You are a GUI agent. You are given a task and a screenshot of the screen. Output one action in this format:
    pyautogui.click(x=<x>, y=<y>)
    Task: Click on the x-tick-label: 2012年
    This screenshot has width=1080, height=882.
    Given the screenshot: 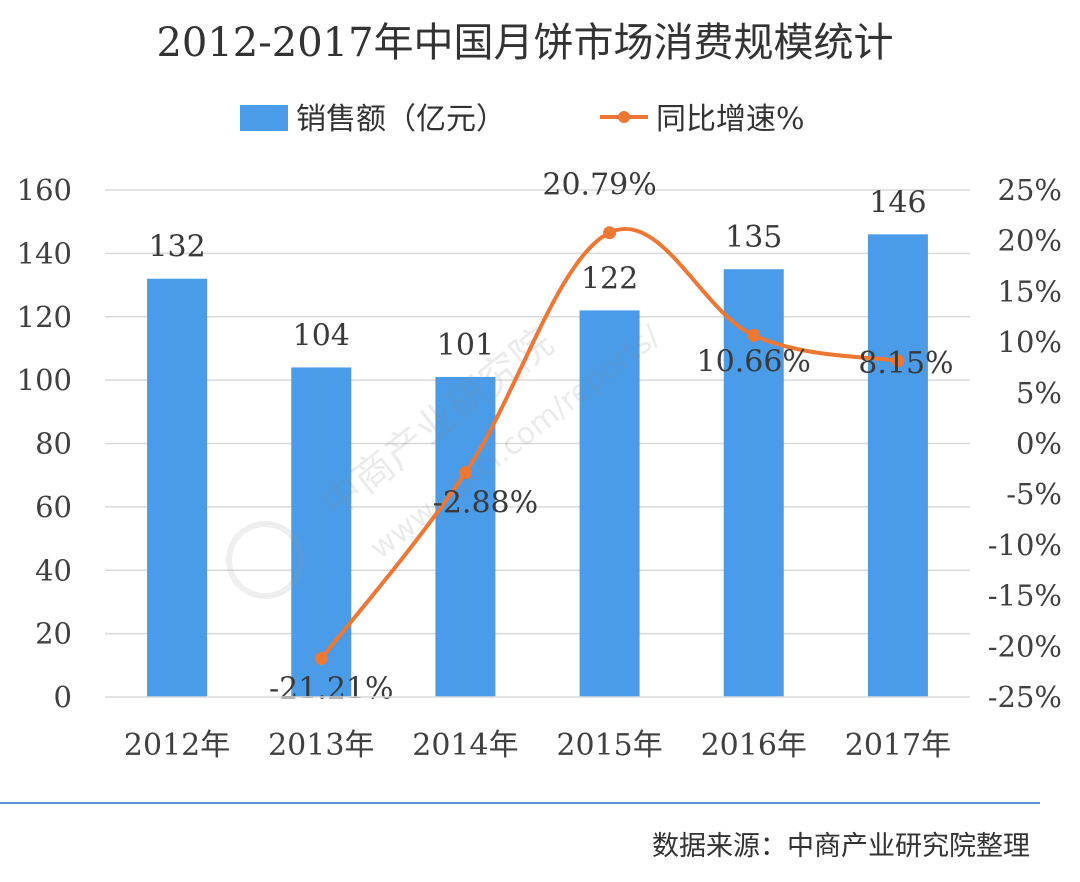 What is the action you would take?
    pyautogui.click(x=177, y=745)
    